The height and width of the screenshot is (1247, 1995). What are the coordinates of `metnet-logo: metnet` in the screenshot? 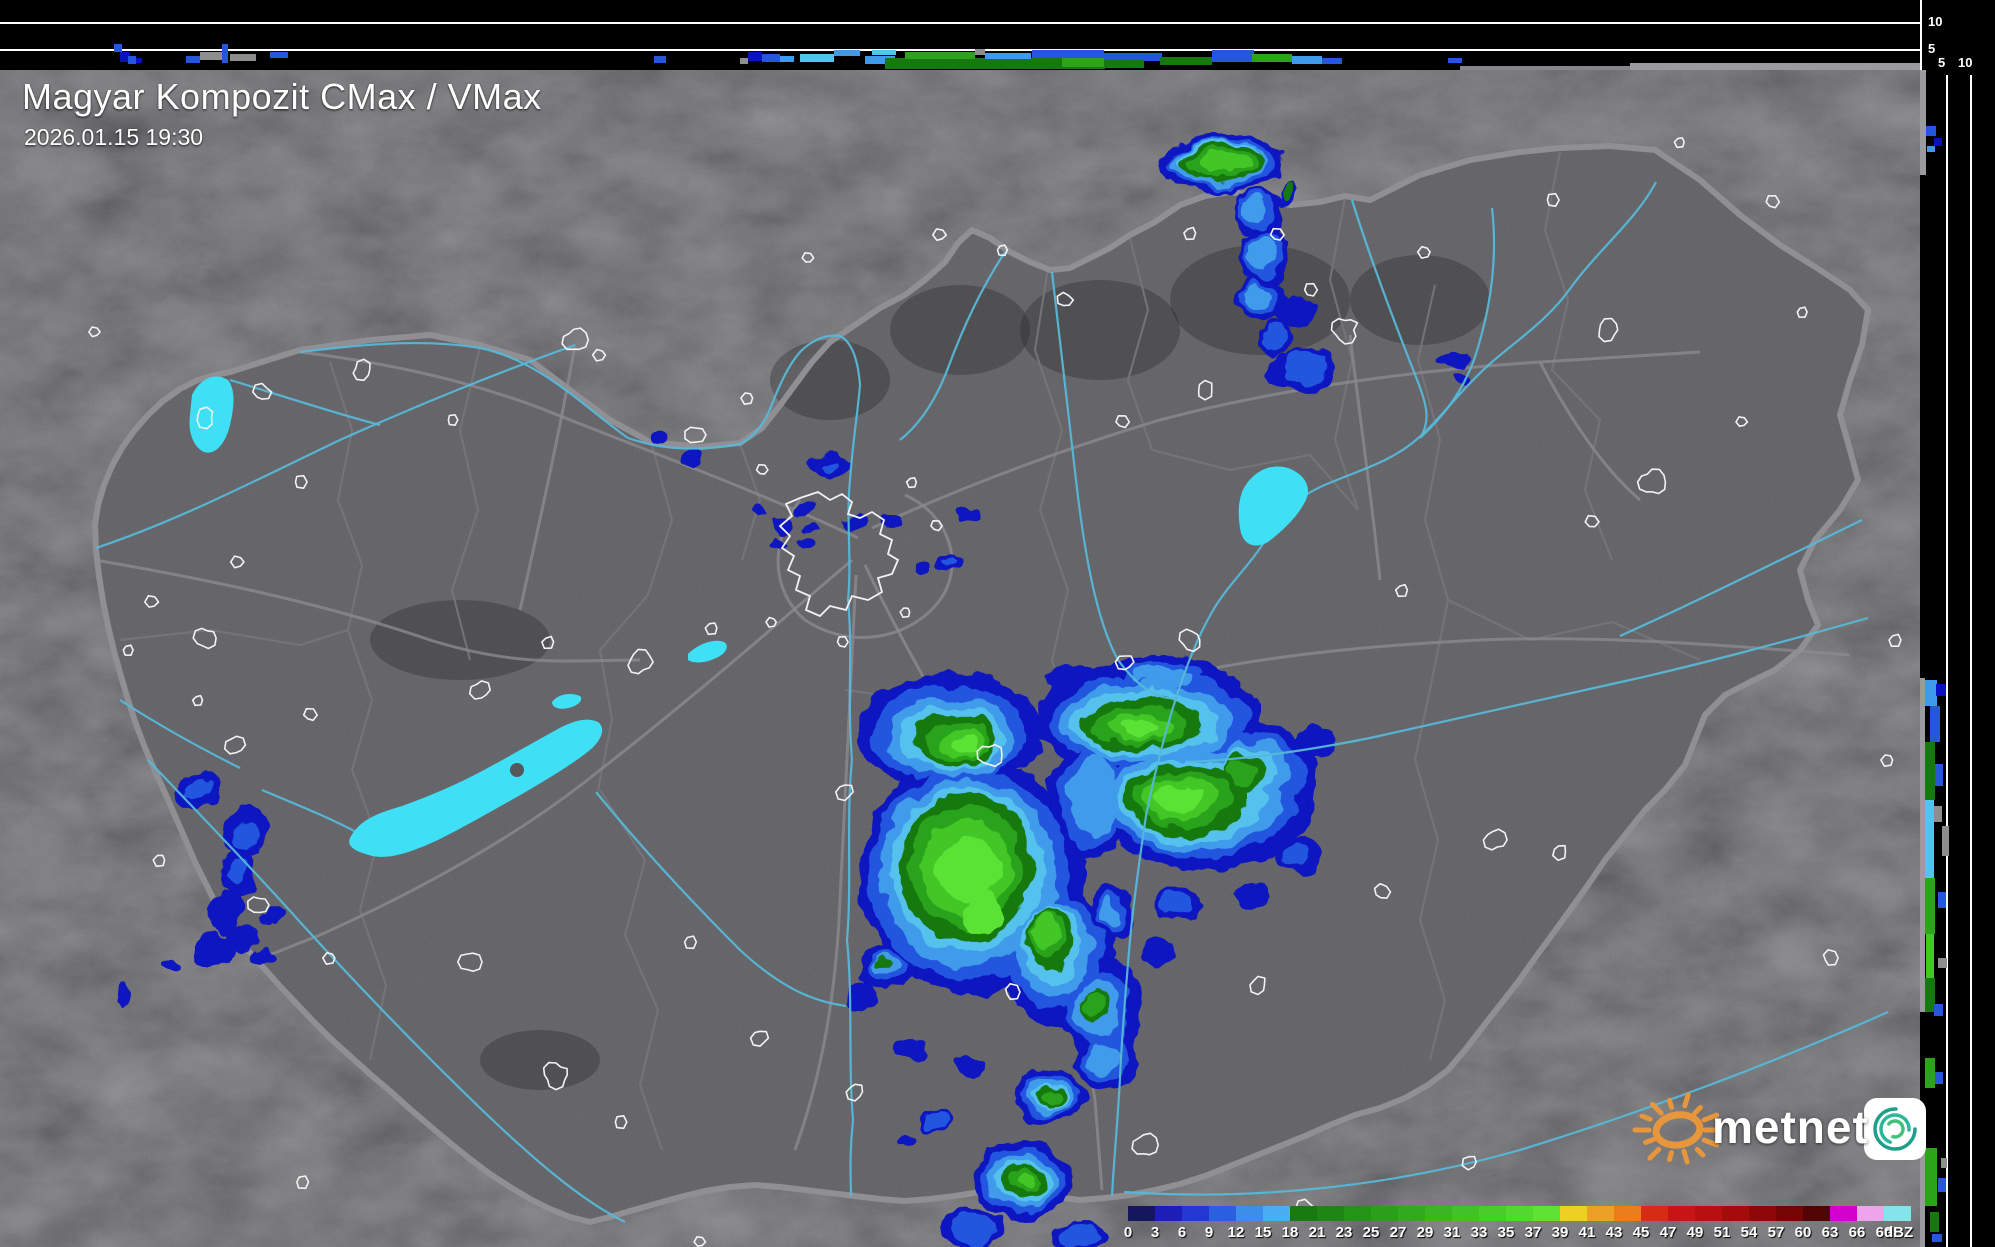 It's located at (1782, 1129).